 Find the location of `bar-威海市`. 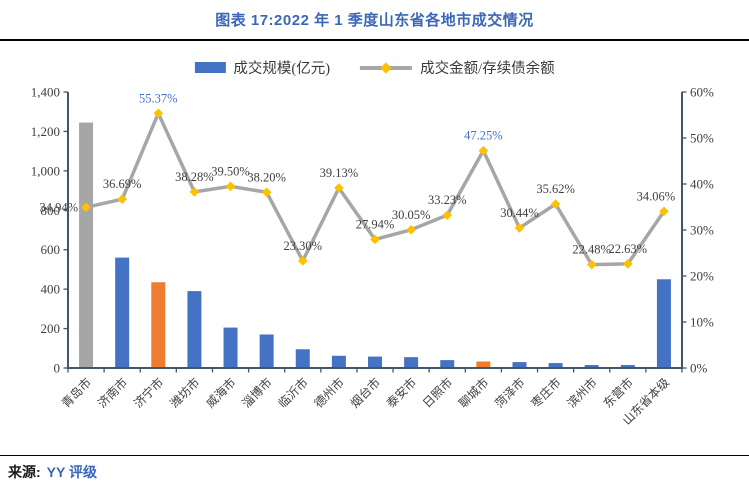

bar-威海市 is located at coordinates (230, 347).